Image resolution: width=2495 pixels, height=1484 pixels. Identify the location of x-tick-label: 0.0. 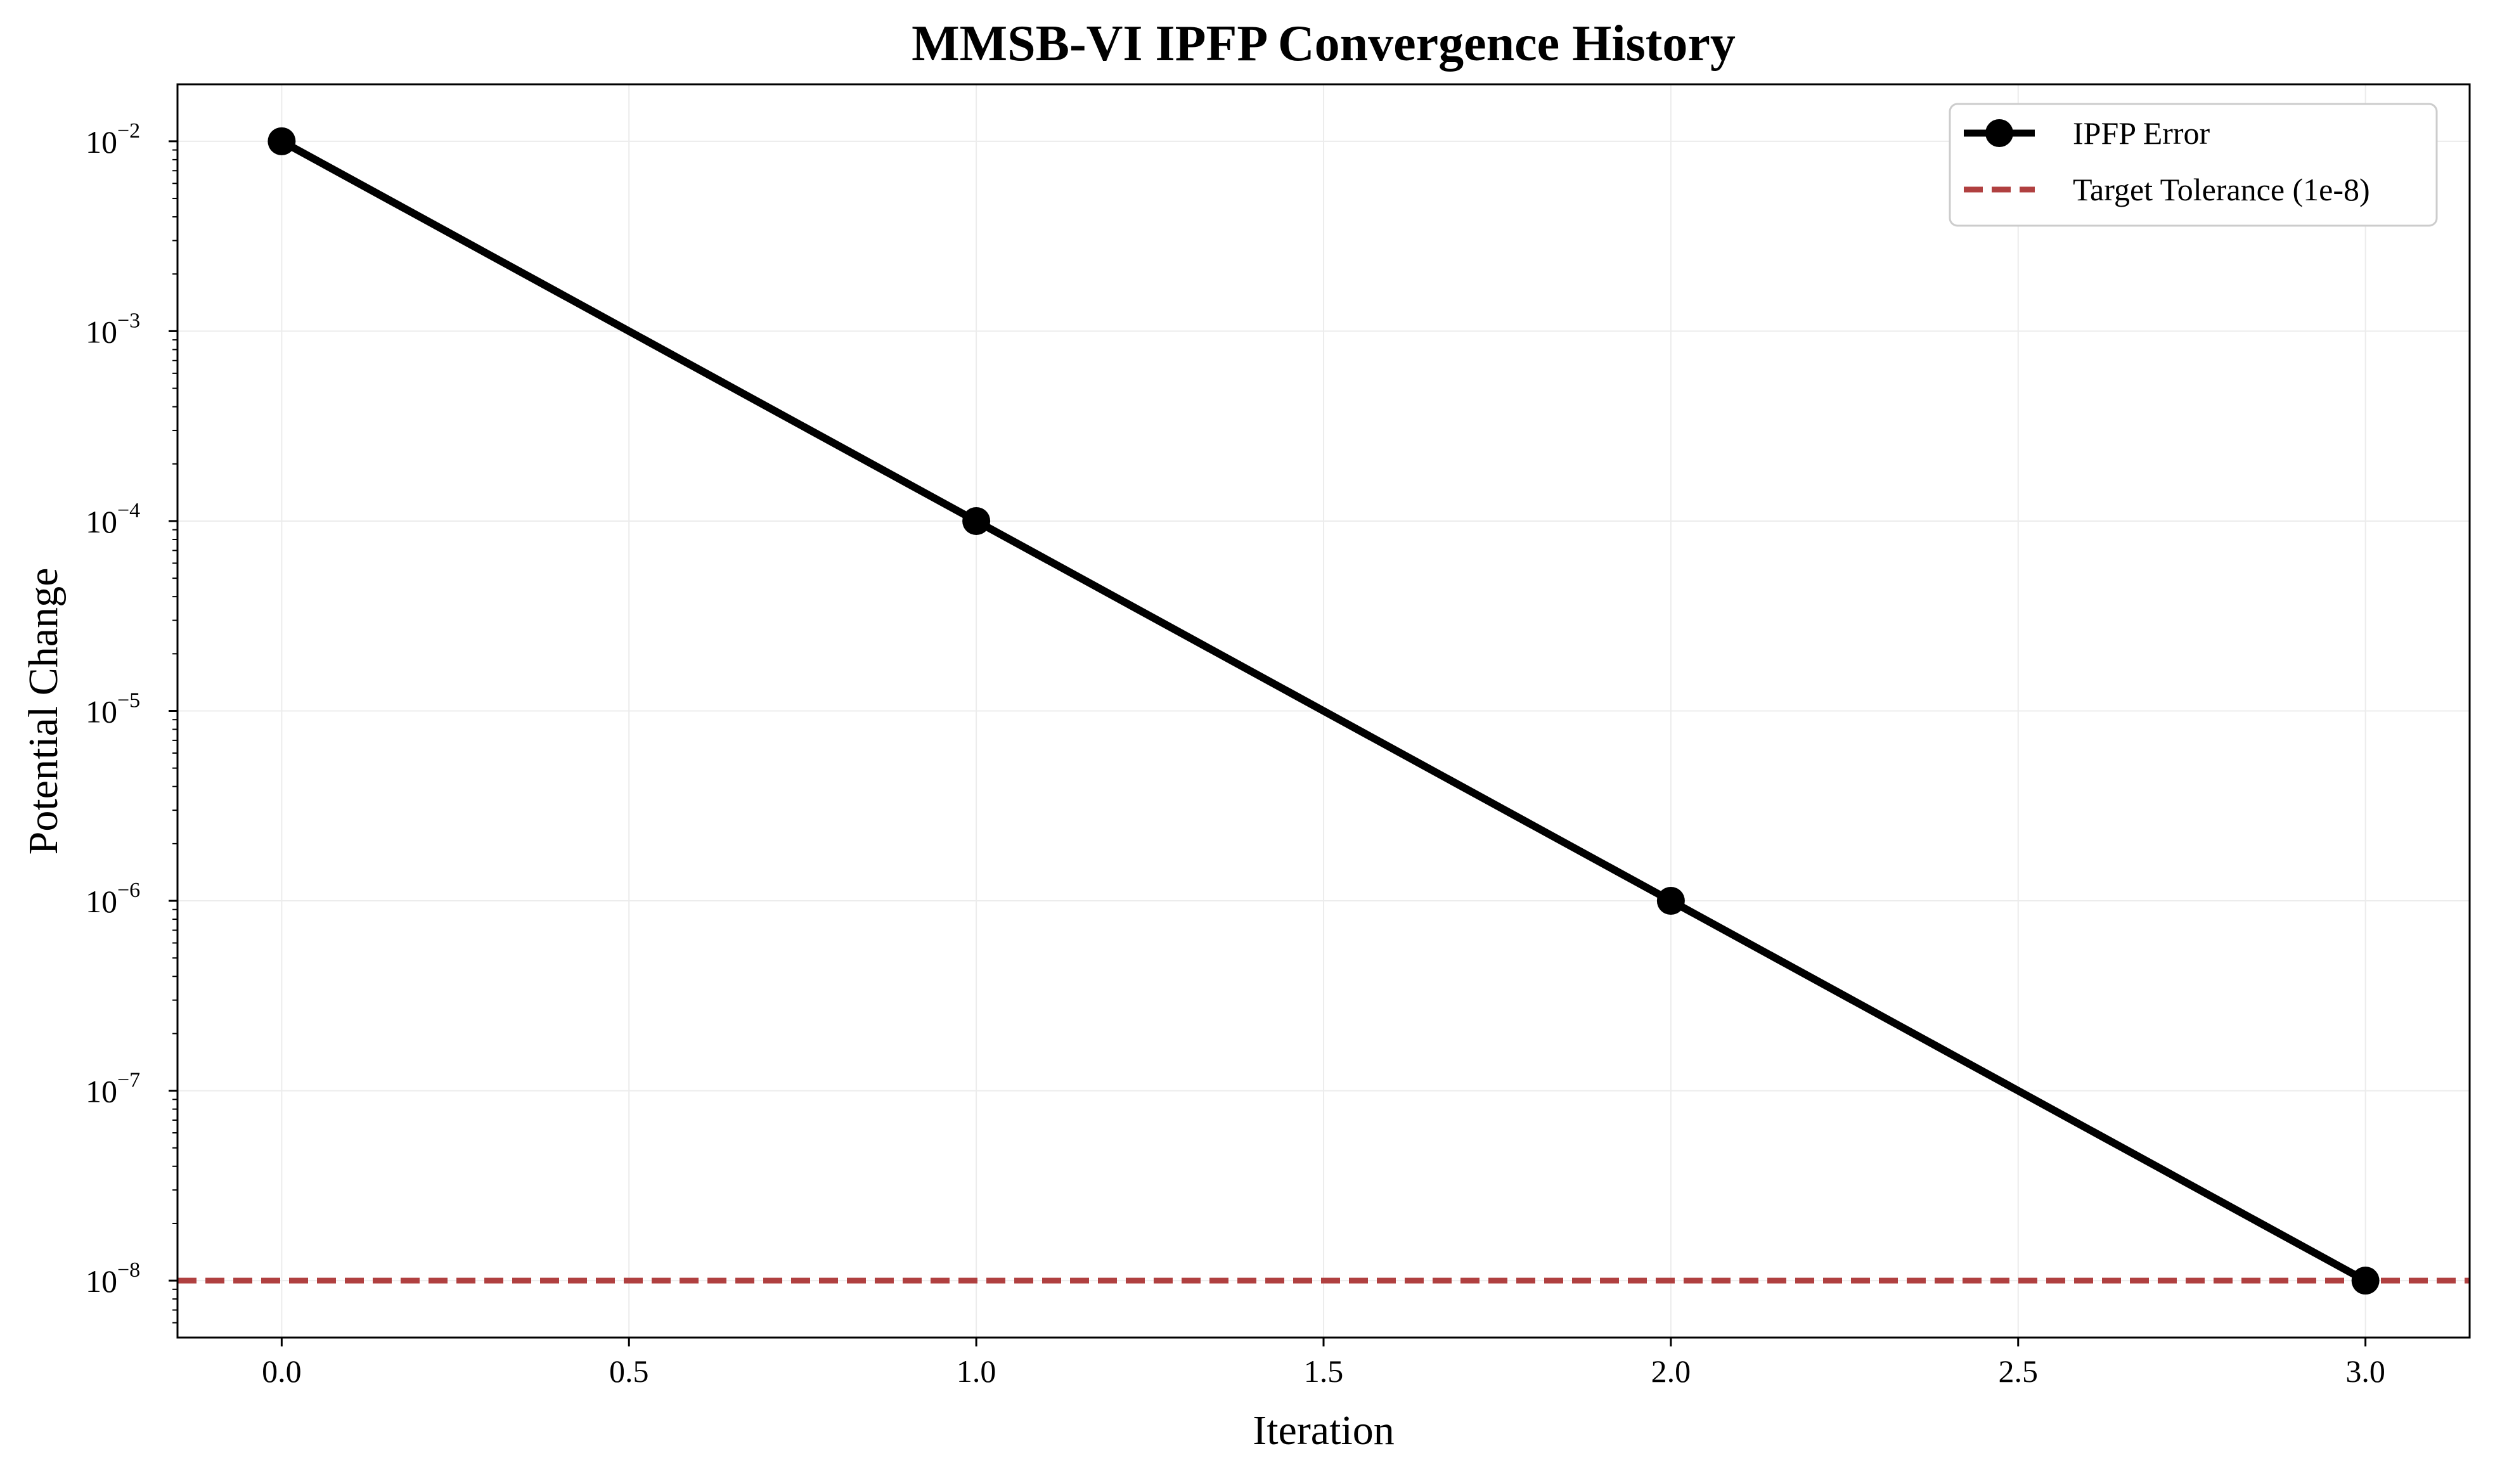
(282, 1371).